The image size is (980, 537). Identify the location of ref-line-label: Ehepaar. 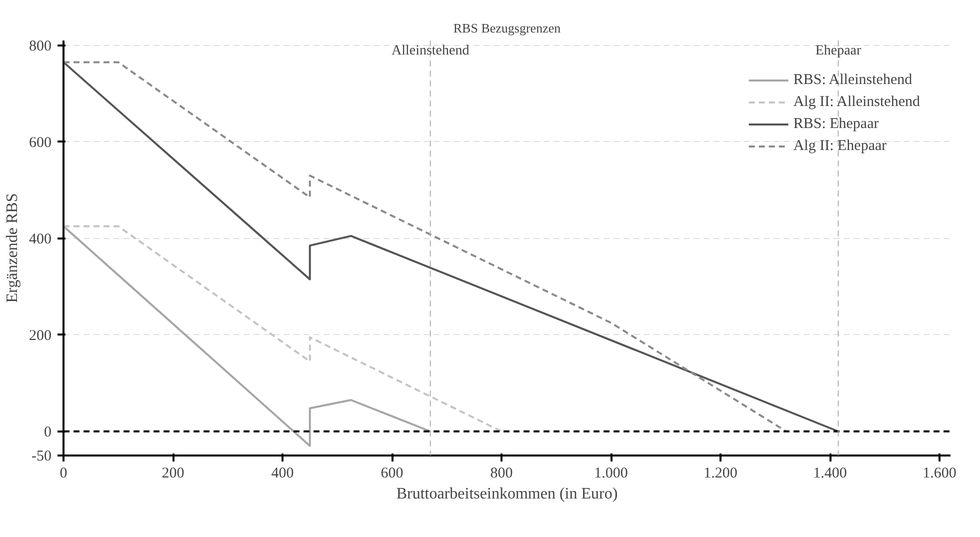
(838, 51).